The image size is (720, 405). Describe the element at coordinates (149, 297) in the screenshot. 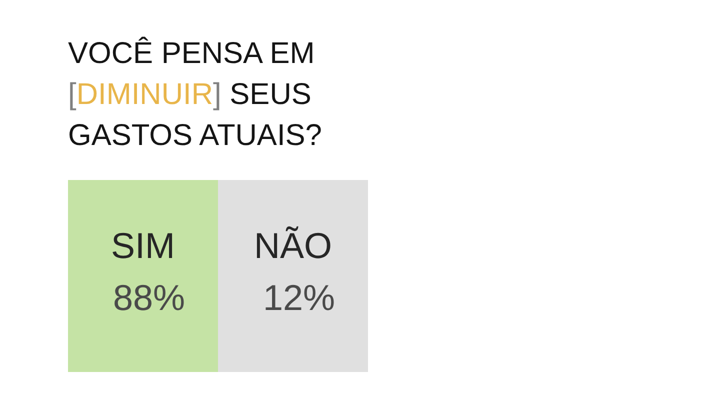

I see `data-label: 88%` at that location.